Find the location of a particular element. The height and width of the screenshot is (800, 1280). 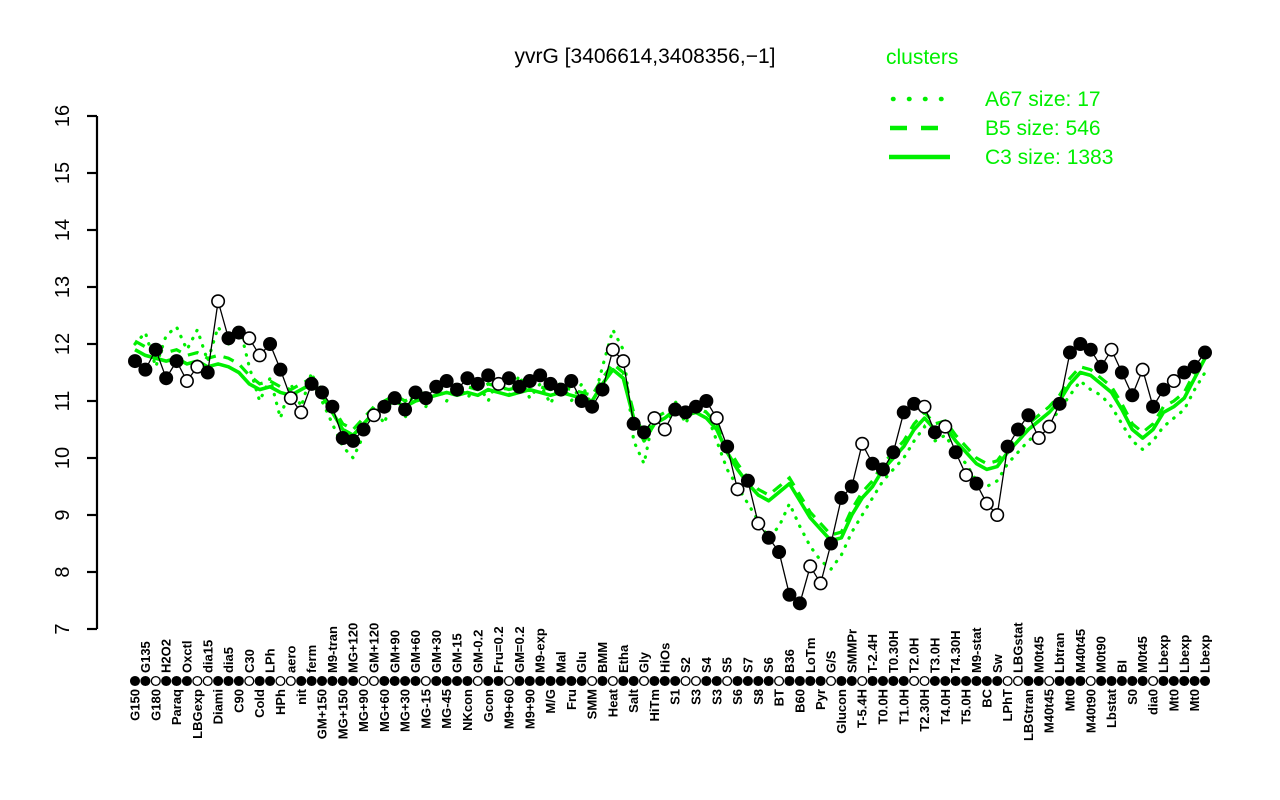

x-label-top: BMM is located at coordinates (602, 657).